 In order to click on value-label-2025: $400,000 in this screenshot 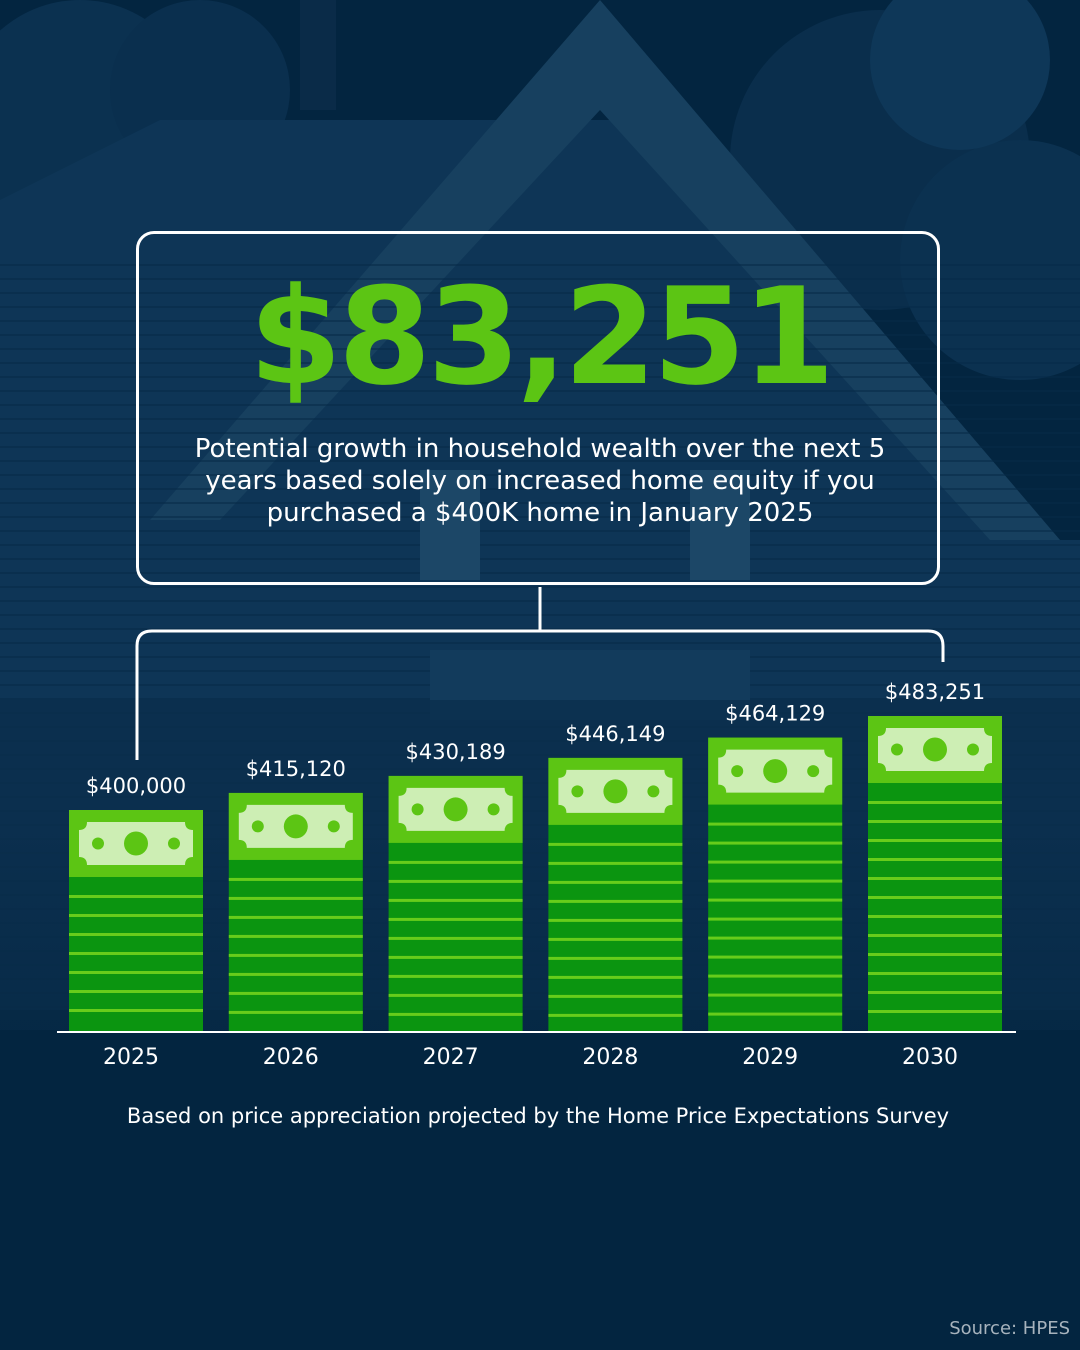, I will do `click(136, 786)`.